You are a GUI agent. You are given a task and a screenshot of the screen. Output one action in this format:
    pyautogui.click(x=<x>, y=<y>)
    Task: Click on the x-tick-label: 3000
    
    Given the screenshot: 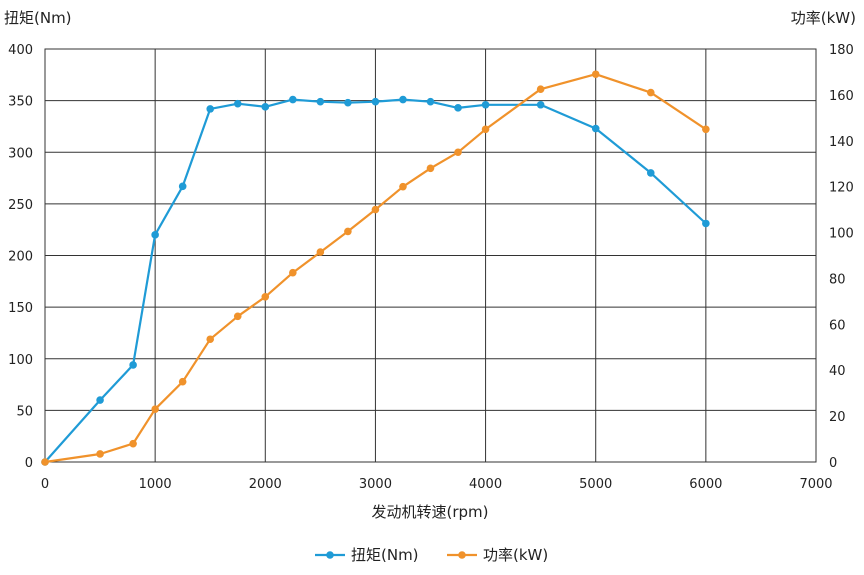 What is the action you would take?
    pyautogui.click(x=375, y=484)
    